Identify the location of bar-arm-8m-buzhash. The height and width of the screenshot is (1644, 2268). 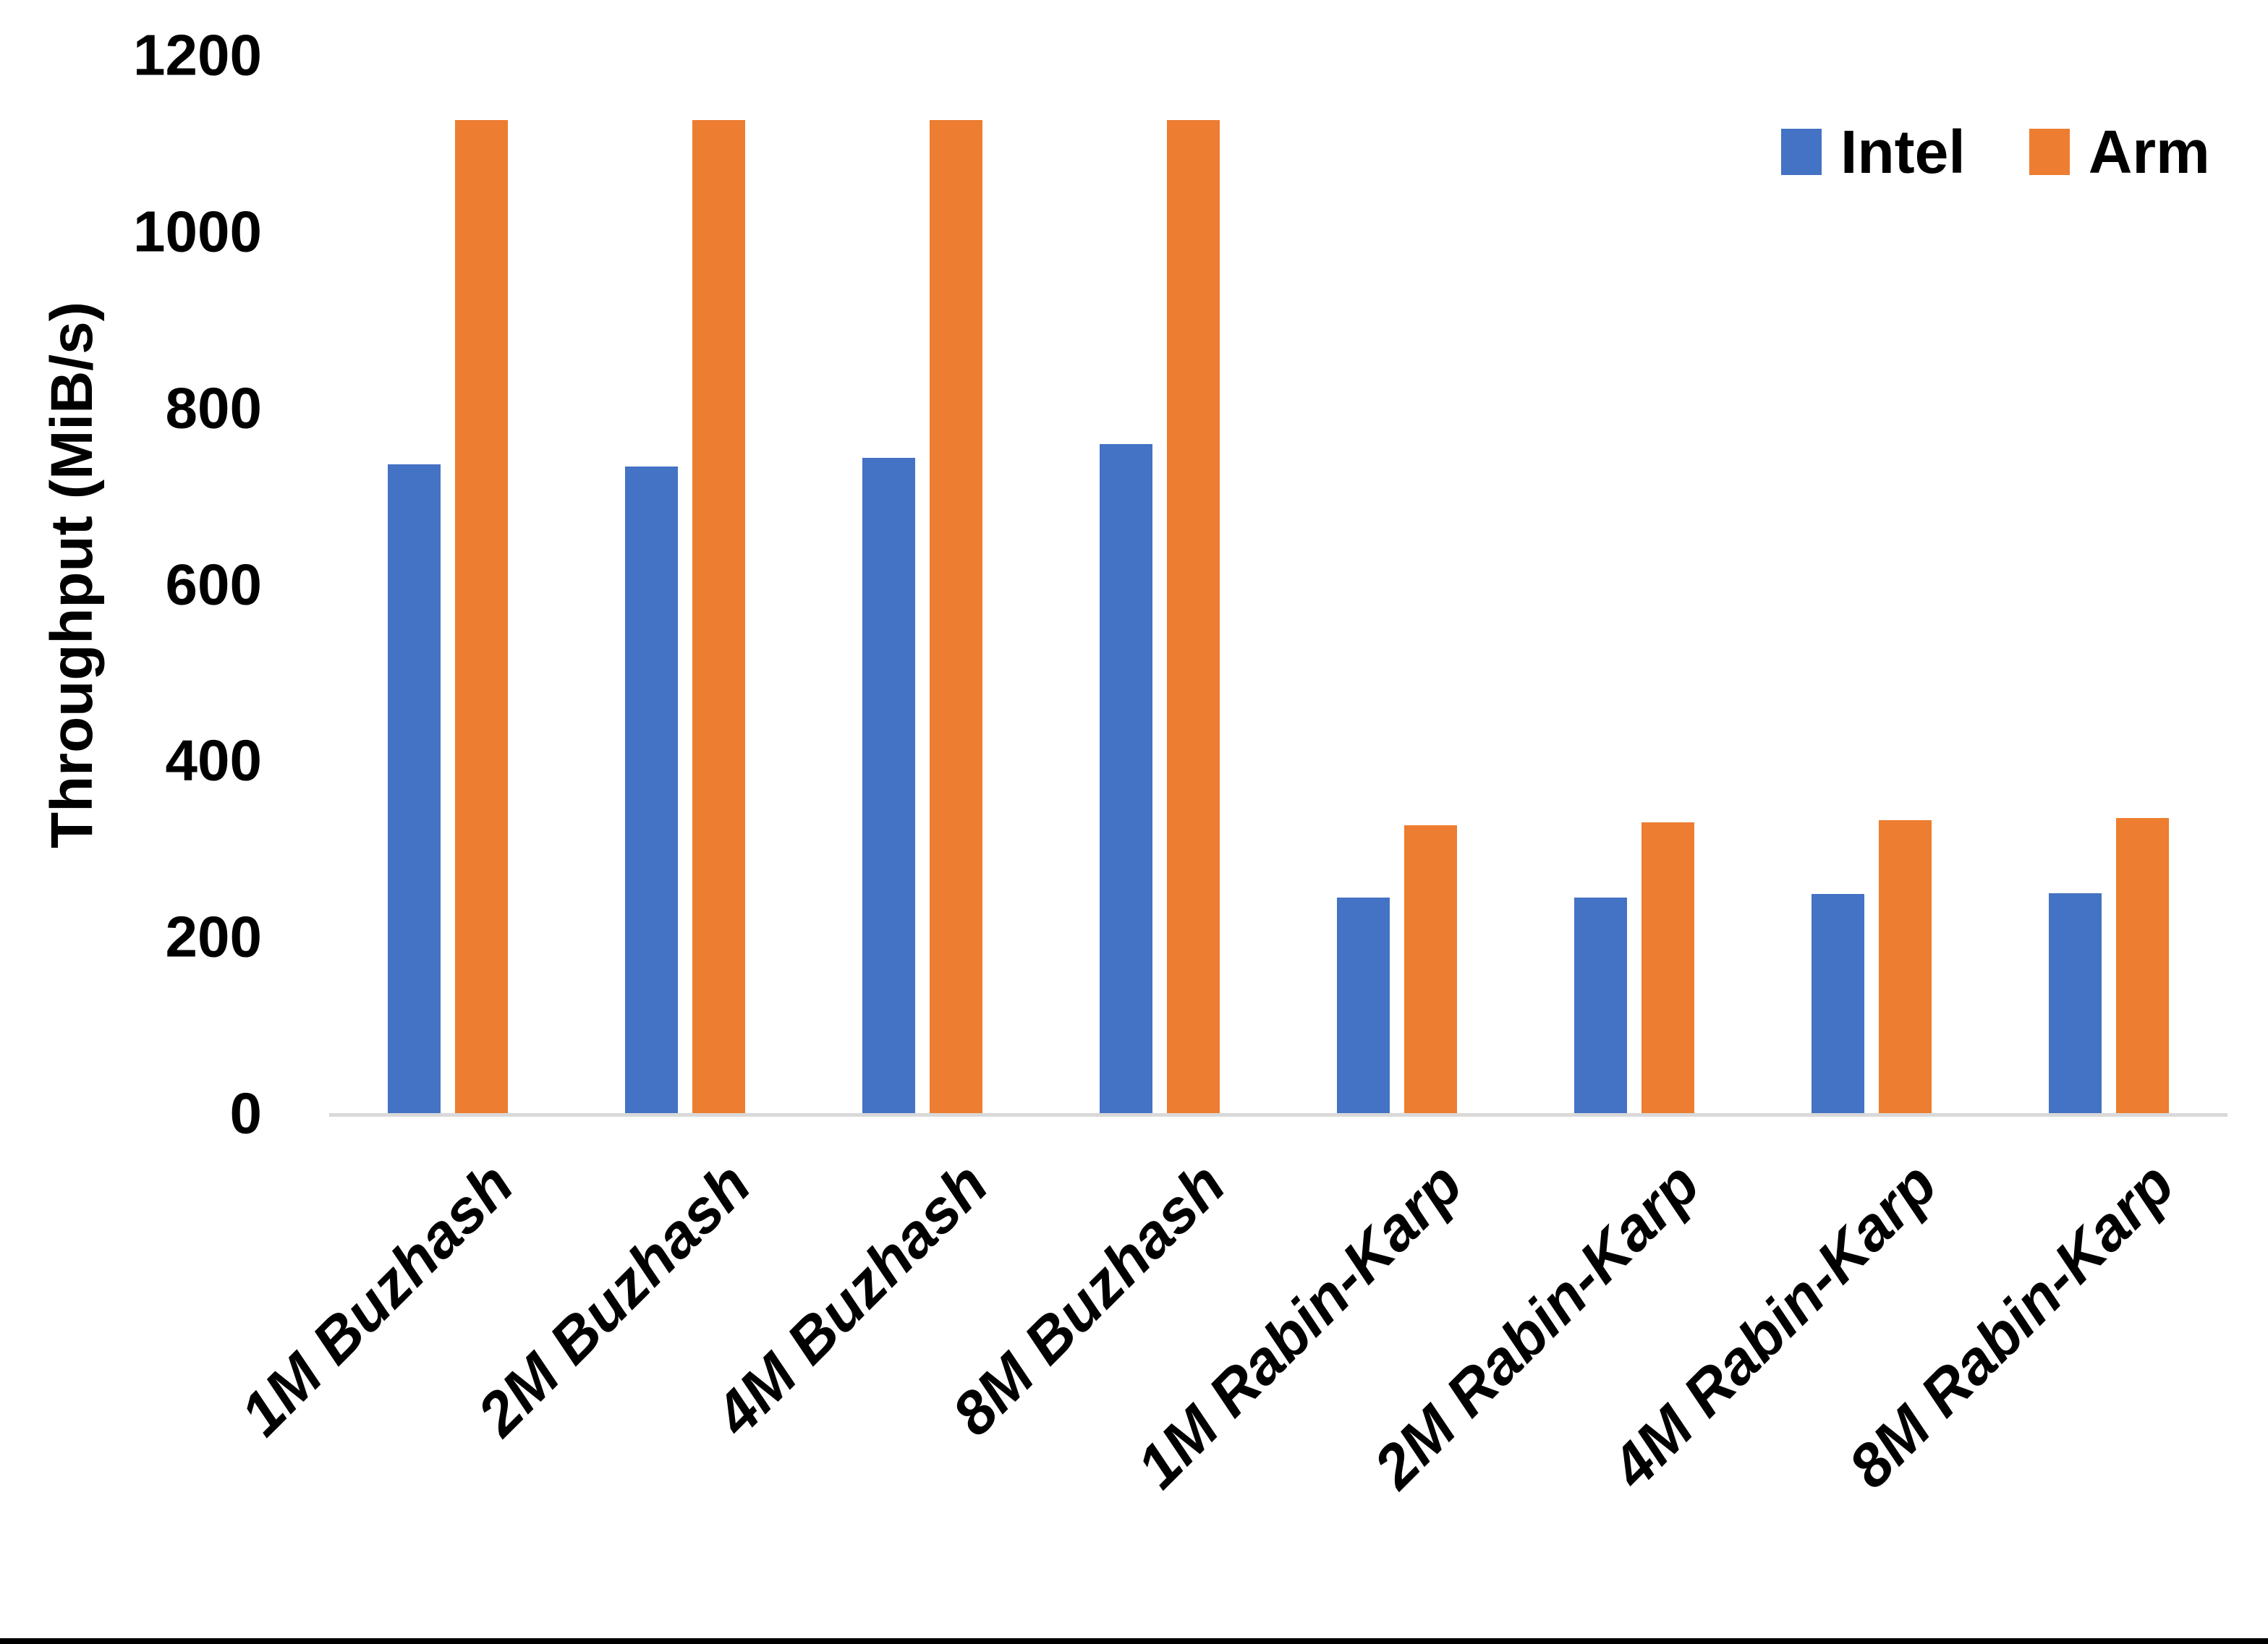
(1193, 617).